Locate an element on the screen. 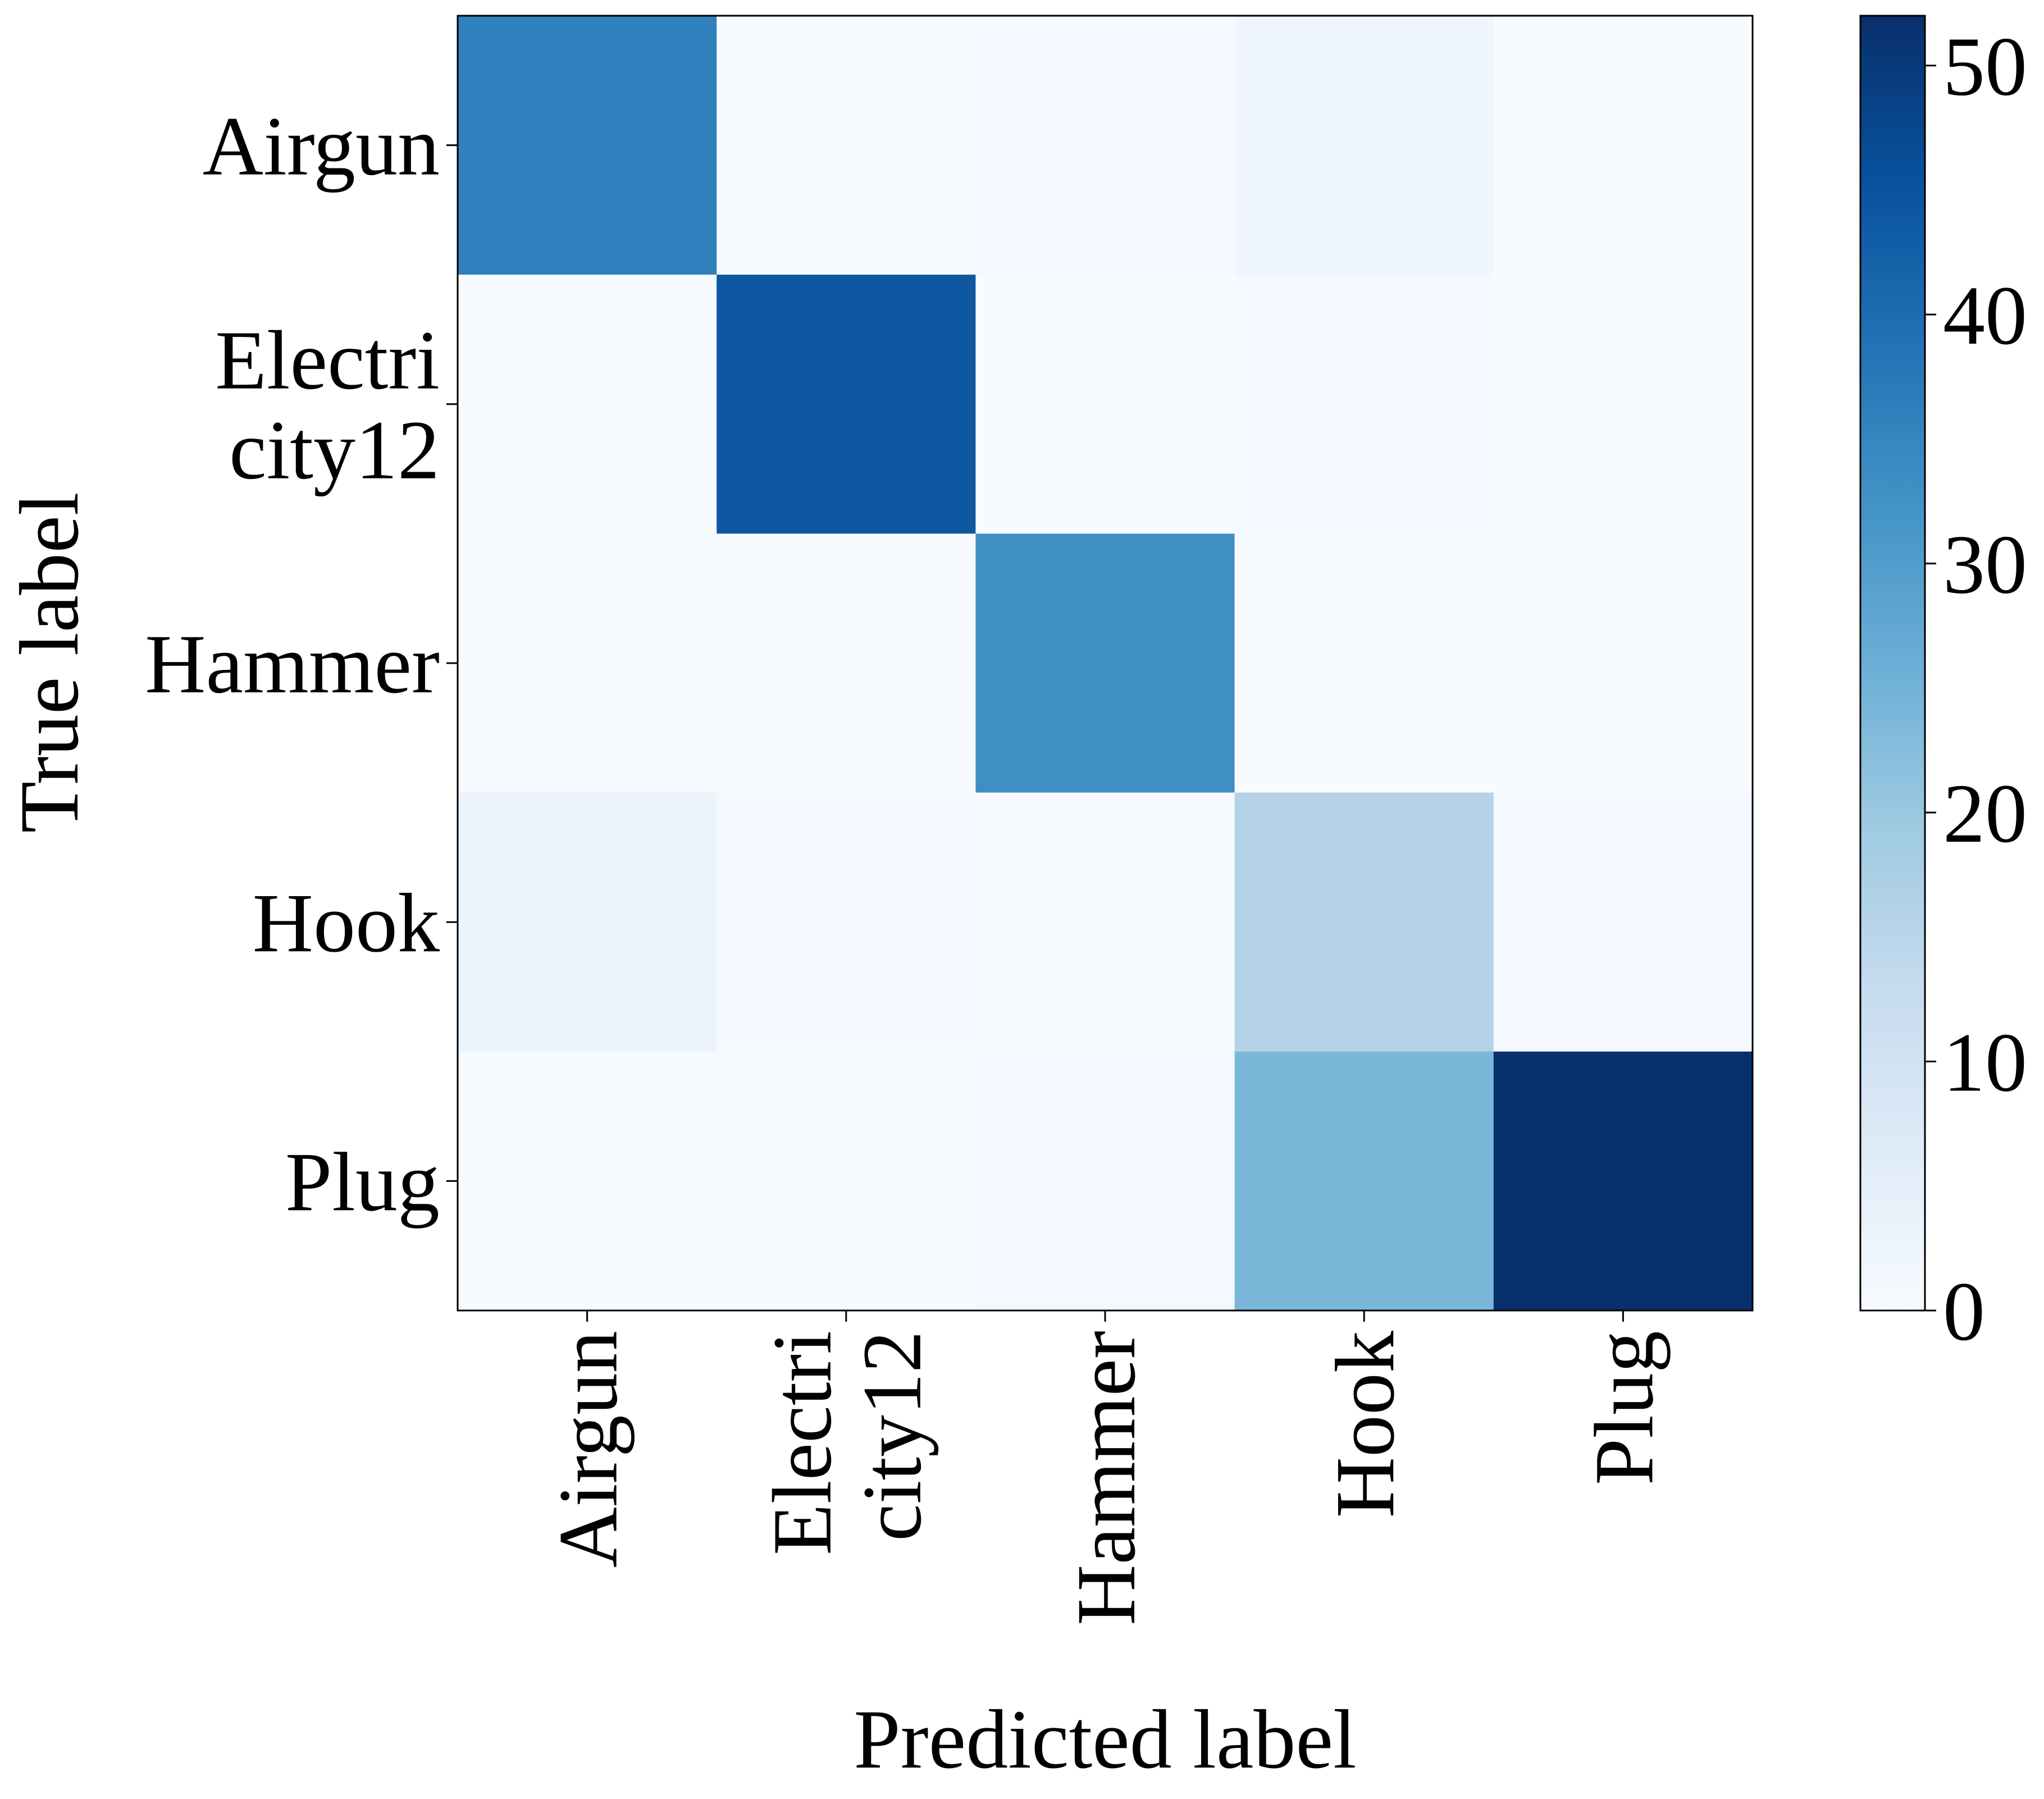  x-tick-label: Hammer is located at coordinates (1106, 1478).